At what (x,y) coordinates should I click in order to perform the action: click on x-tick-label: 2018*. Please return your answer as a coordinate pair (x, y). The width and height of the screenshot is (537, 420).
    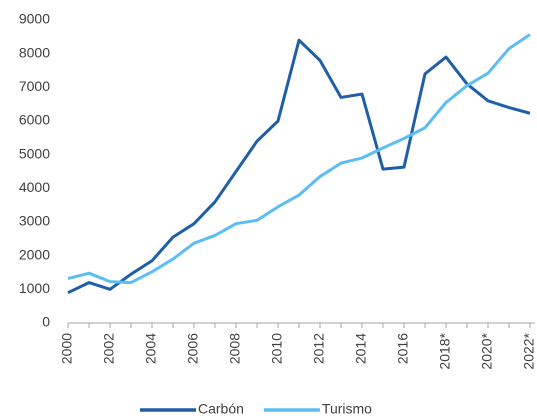
    Looking at the image, I should click on (445, 350).